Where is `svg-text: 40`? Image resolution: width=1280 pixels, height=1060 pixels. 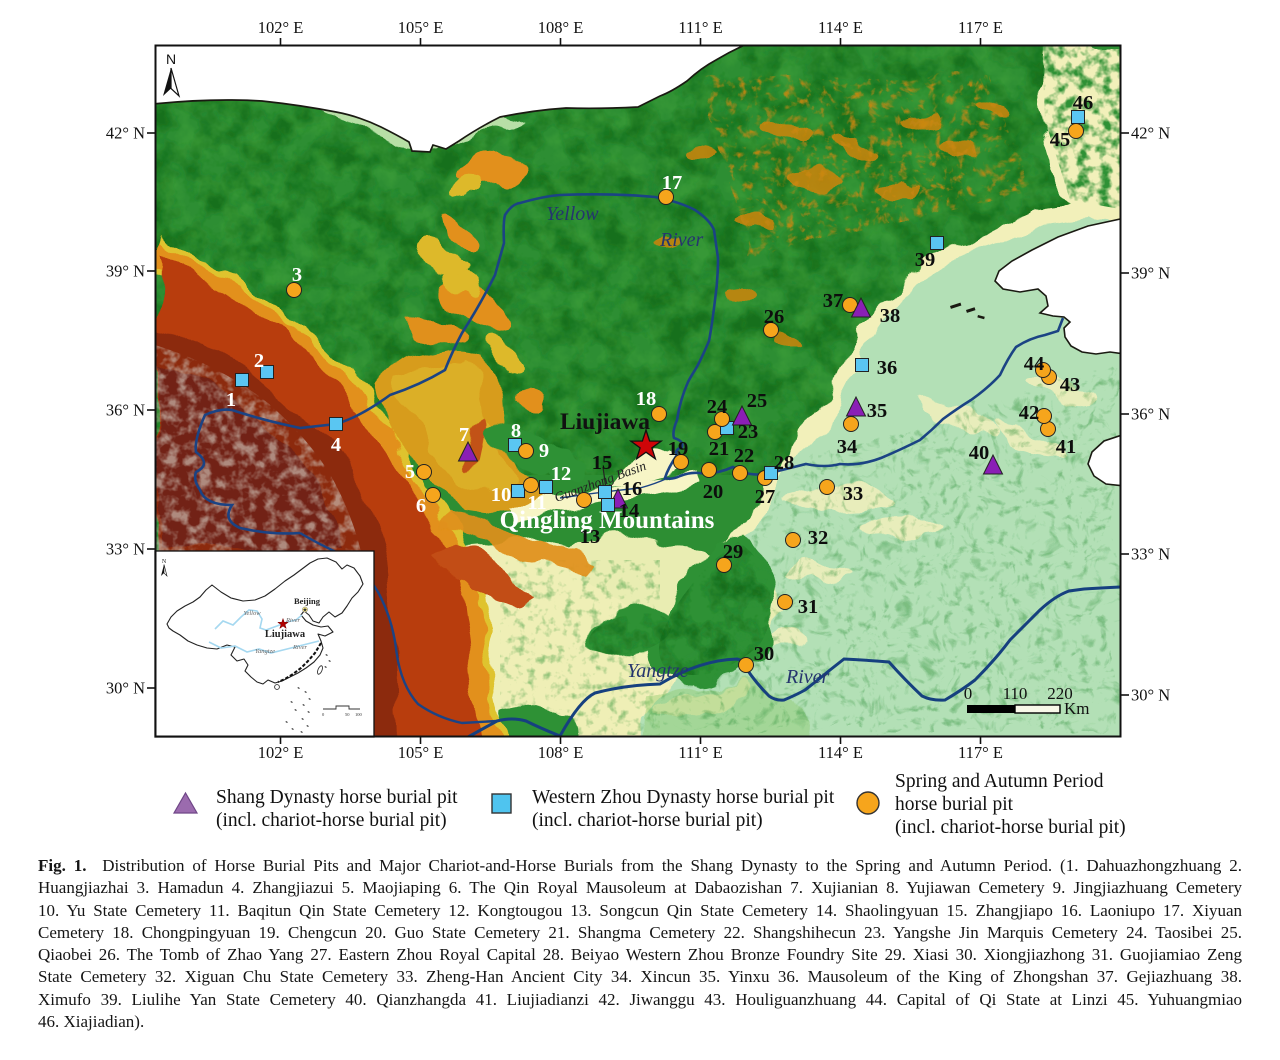
svg-text: 40 is located at coordinates (979, 453).